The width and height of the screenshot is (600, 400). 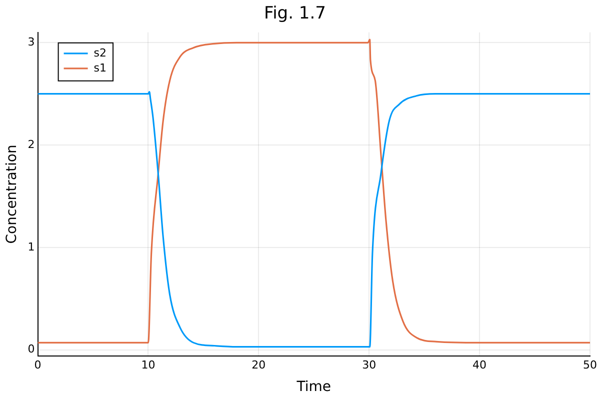 I want to click on y-tick-label: 0, so click(x=31, y=349).